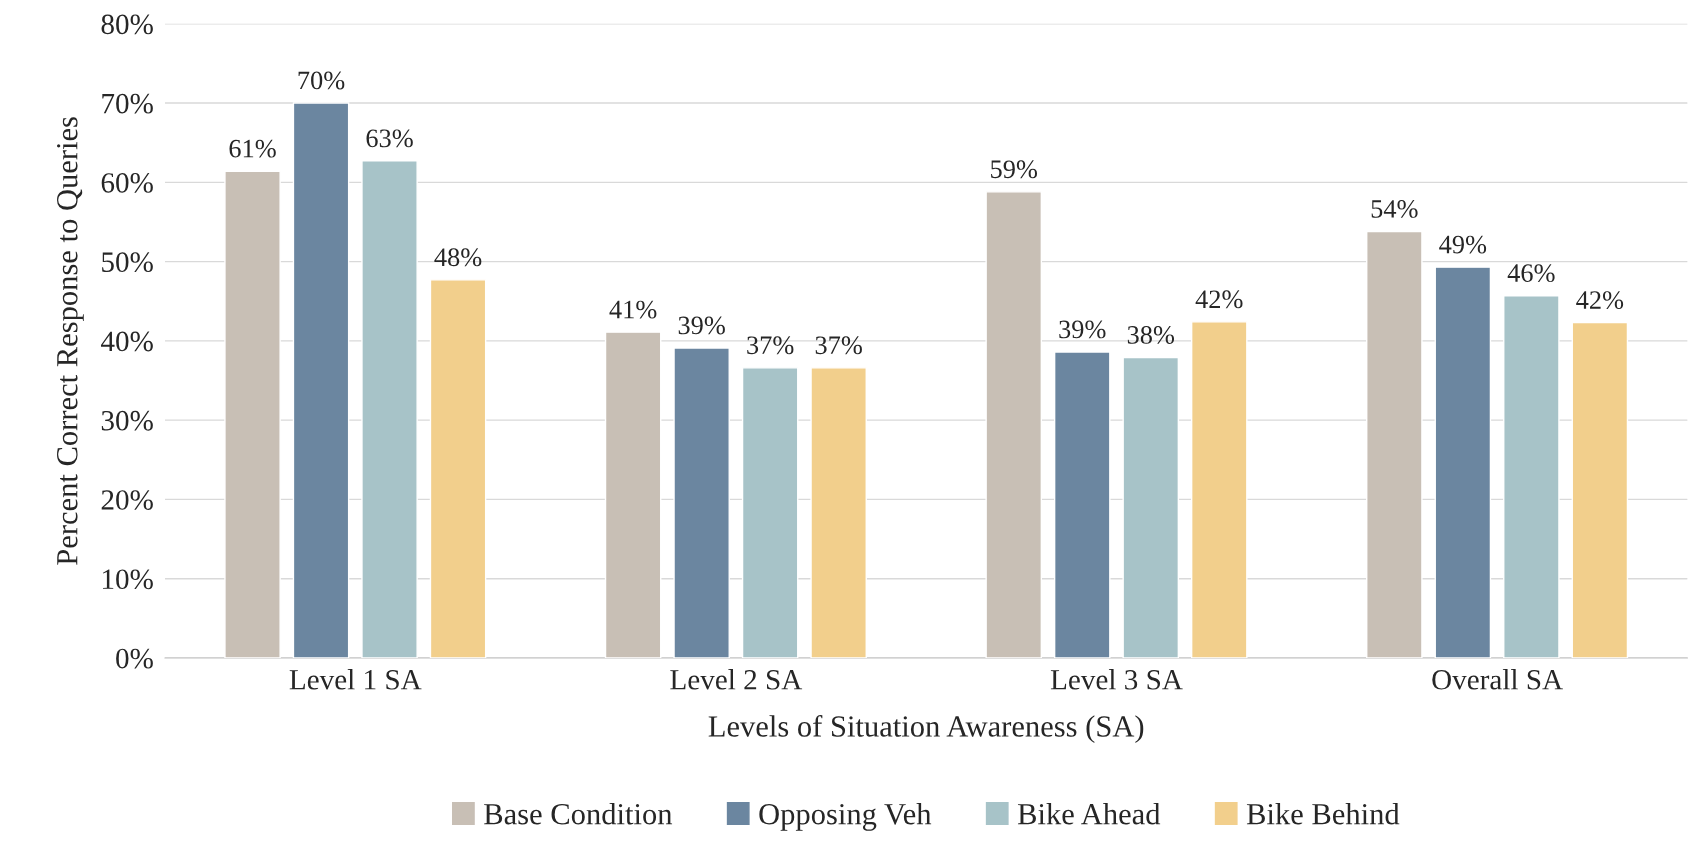 The image size is (1701, 849). What do you see at coordinates (127, 24) in the screenshot?
I see `y-tick-label: 80%` at bounding box center [127, 24].